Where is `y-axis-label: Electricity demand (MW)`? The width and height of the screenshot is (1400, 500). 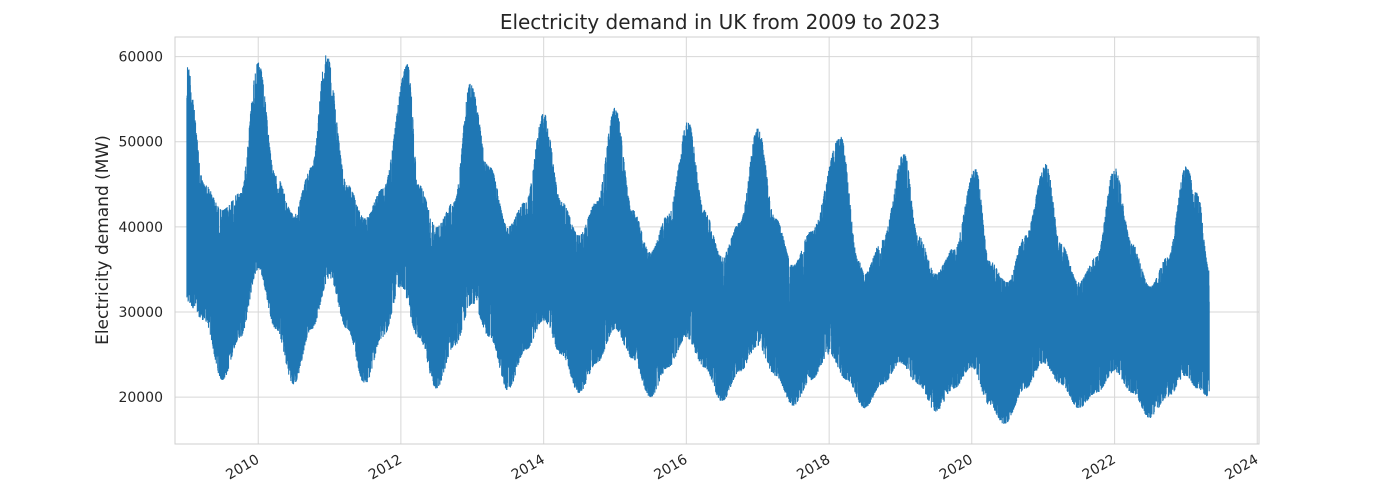 y-axis-label: Electricity demand (MW) is located at coordinates (103, 240).